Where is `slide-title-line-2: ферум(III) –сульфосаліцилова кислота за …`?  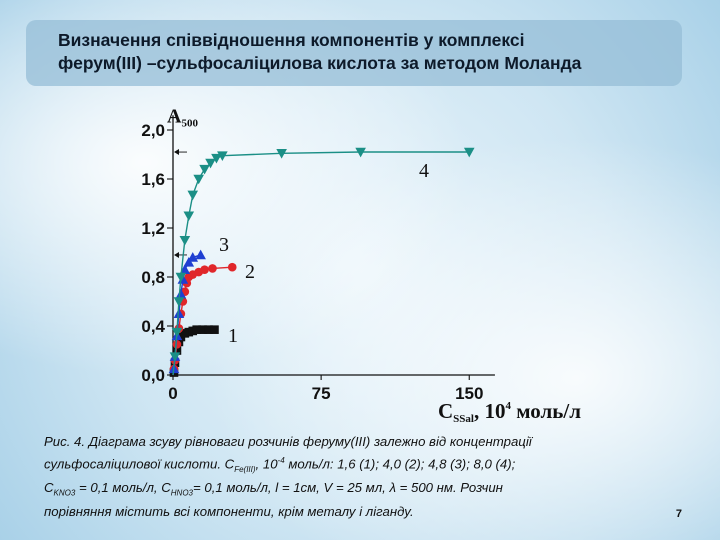 slide-title-line-2: ферум(III) –сульфосаліцилова кислота за … is located at coordinates (320, 63).